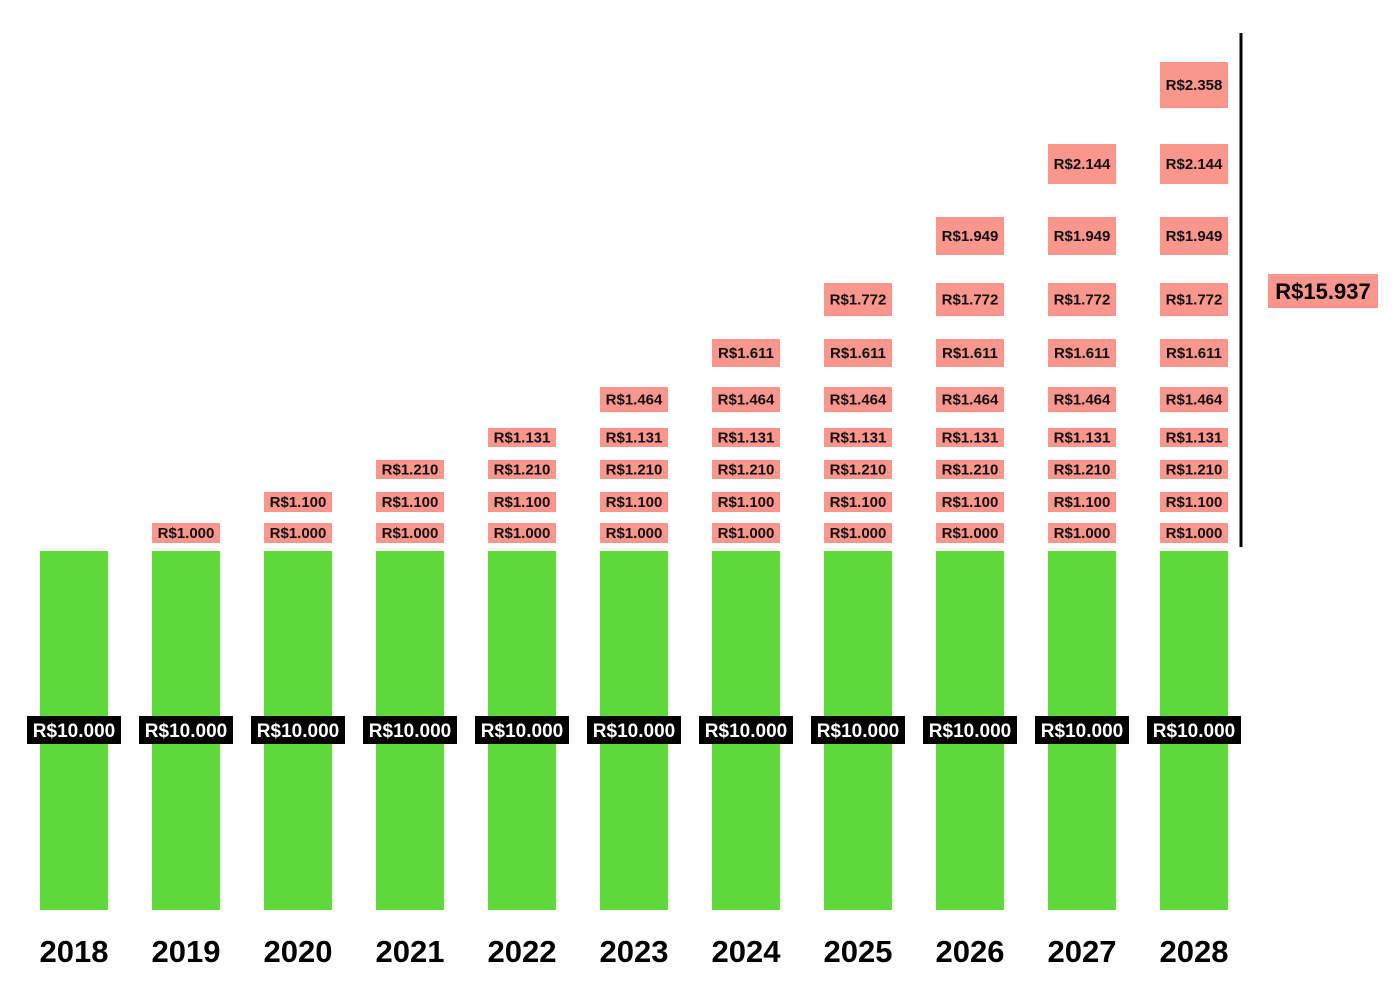 This screenshot has width=1400, height=1000. I want to click on interest-label-2023-2: R$1.100, so click(634, 502).